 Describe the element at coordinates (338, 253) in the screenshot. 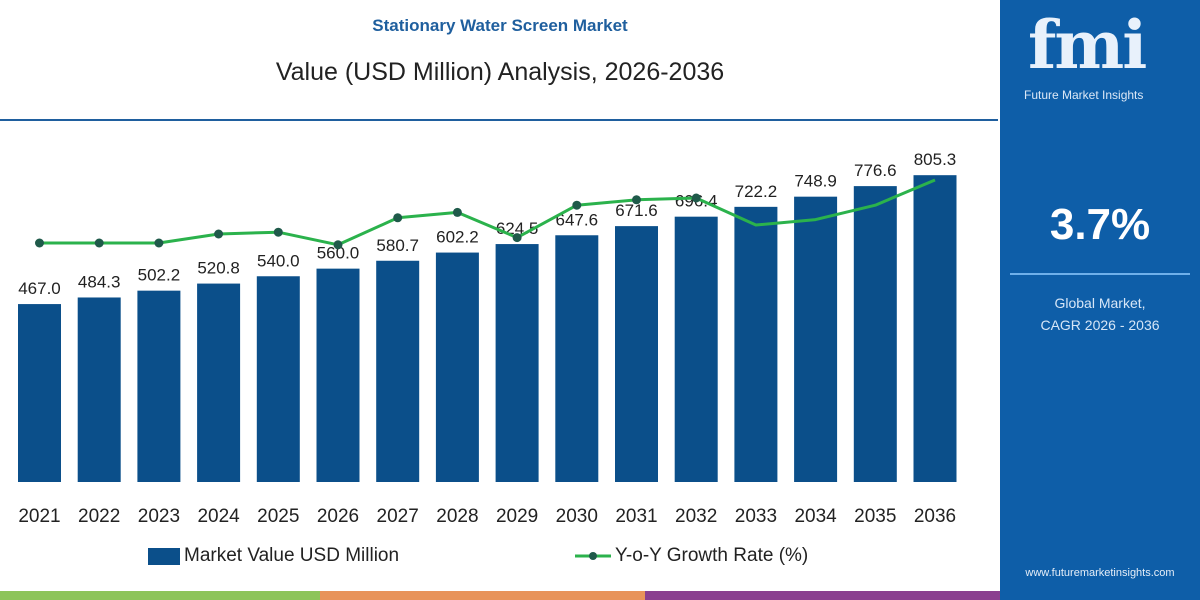

I see `bar-value-label: 560.0` at that location.